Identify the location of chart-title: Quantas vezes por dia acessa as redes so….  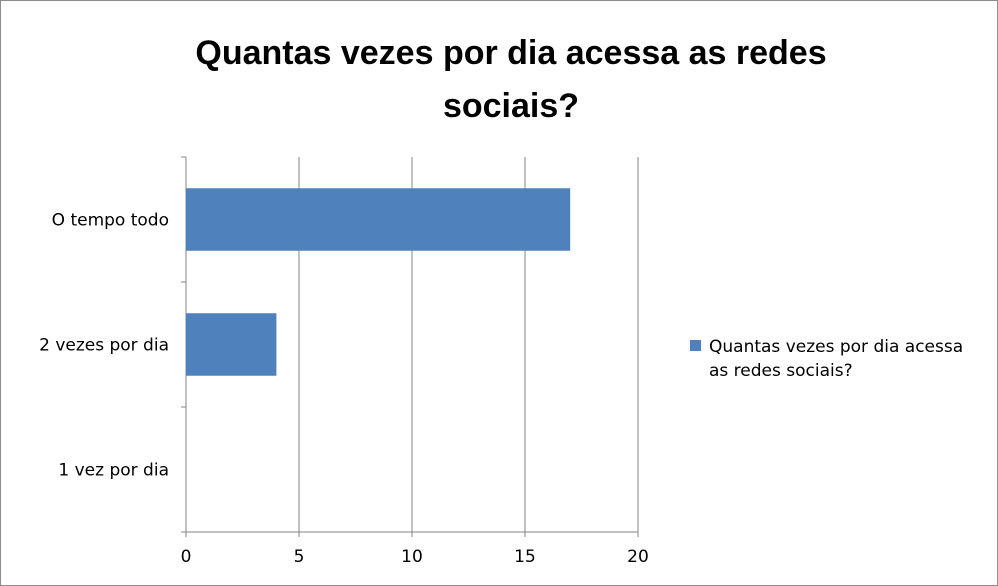
(511, 79).